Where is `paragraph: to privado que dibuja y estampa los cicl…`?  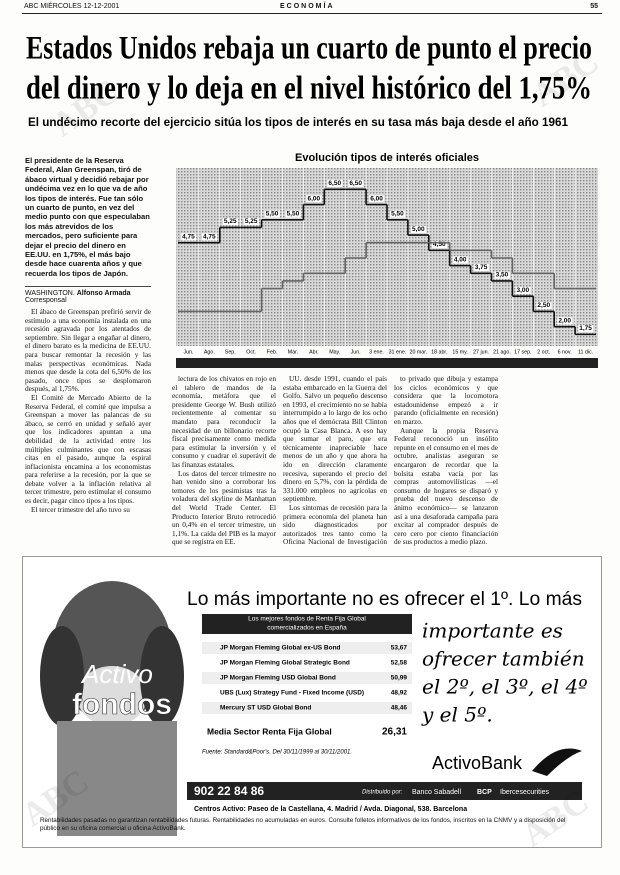
paragraph: to privado que dibuja y estampa los cicl… is located at coordinates (446, 400).